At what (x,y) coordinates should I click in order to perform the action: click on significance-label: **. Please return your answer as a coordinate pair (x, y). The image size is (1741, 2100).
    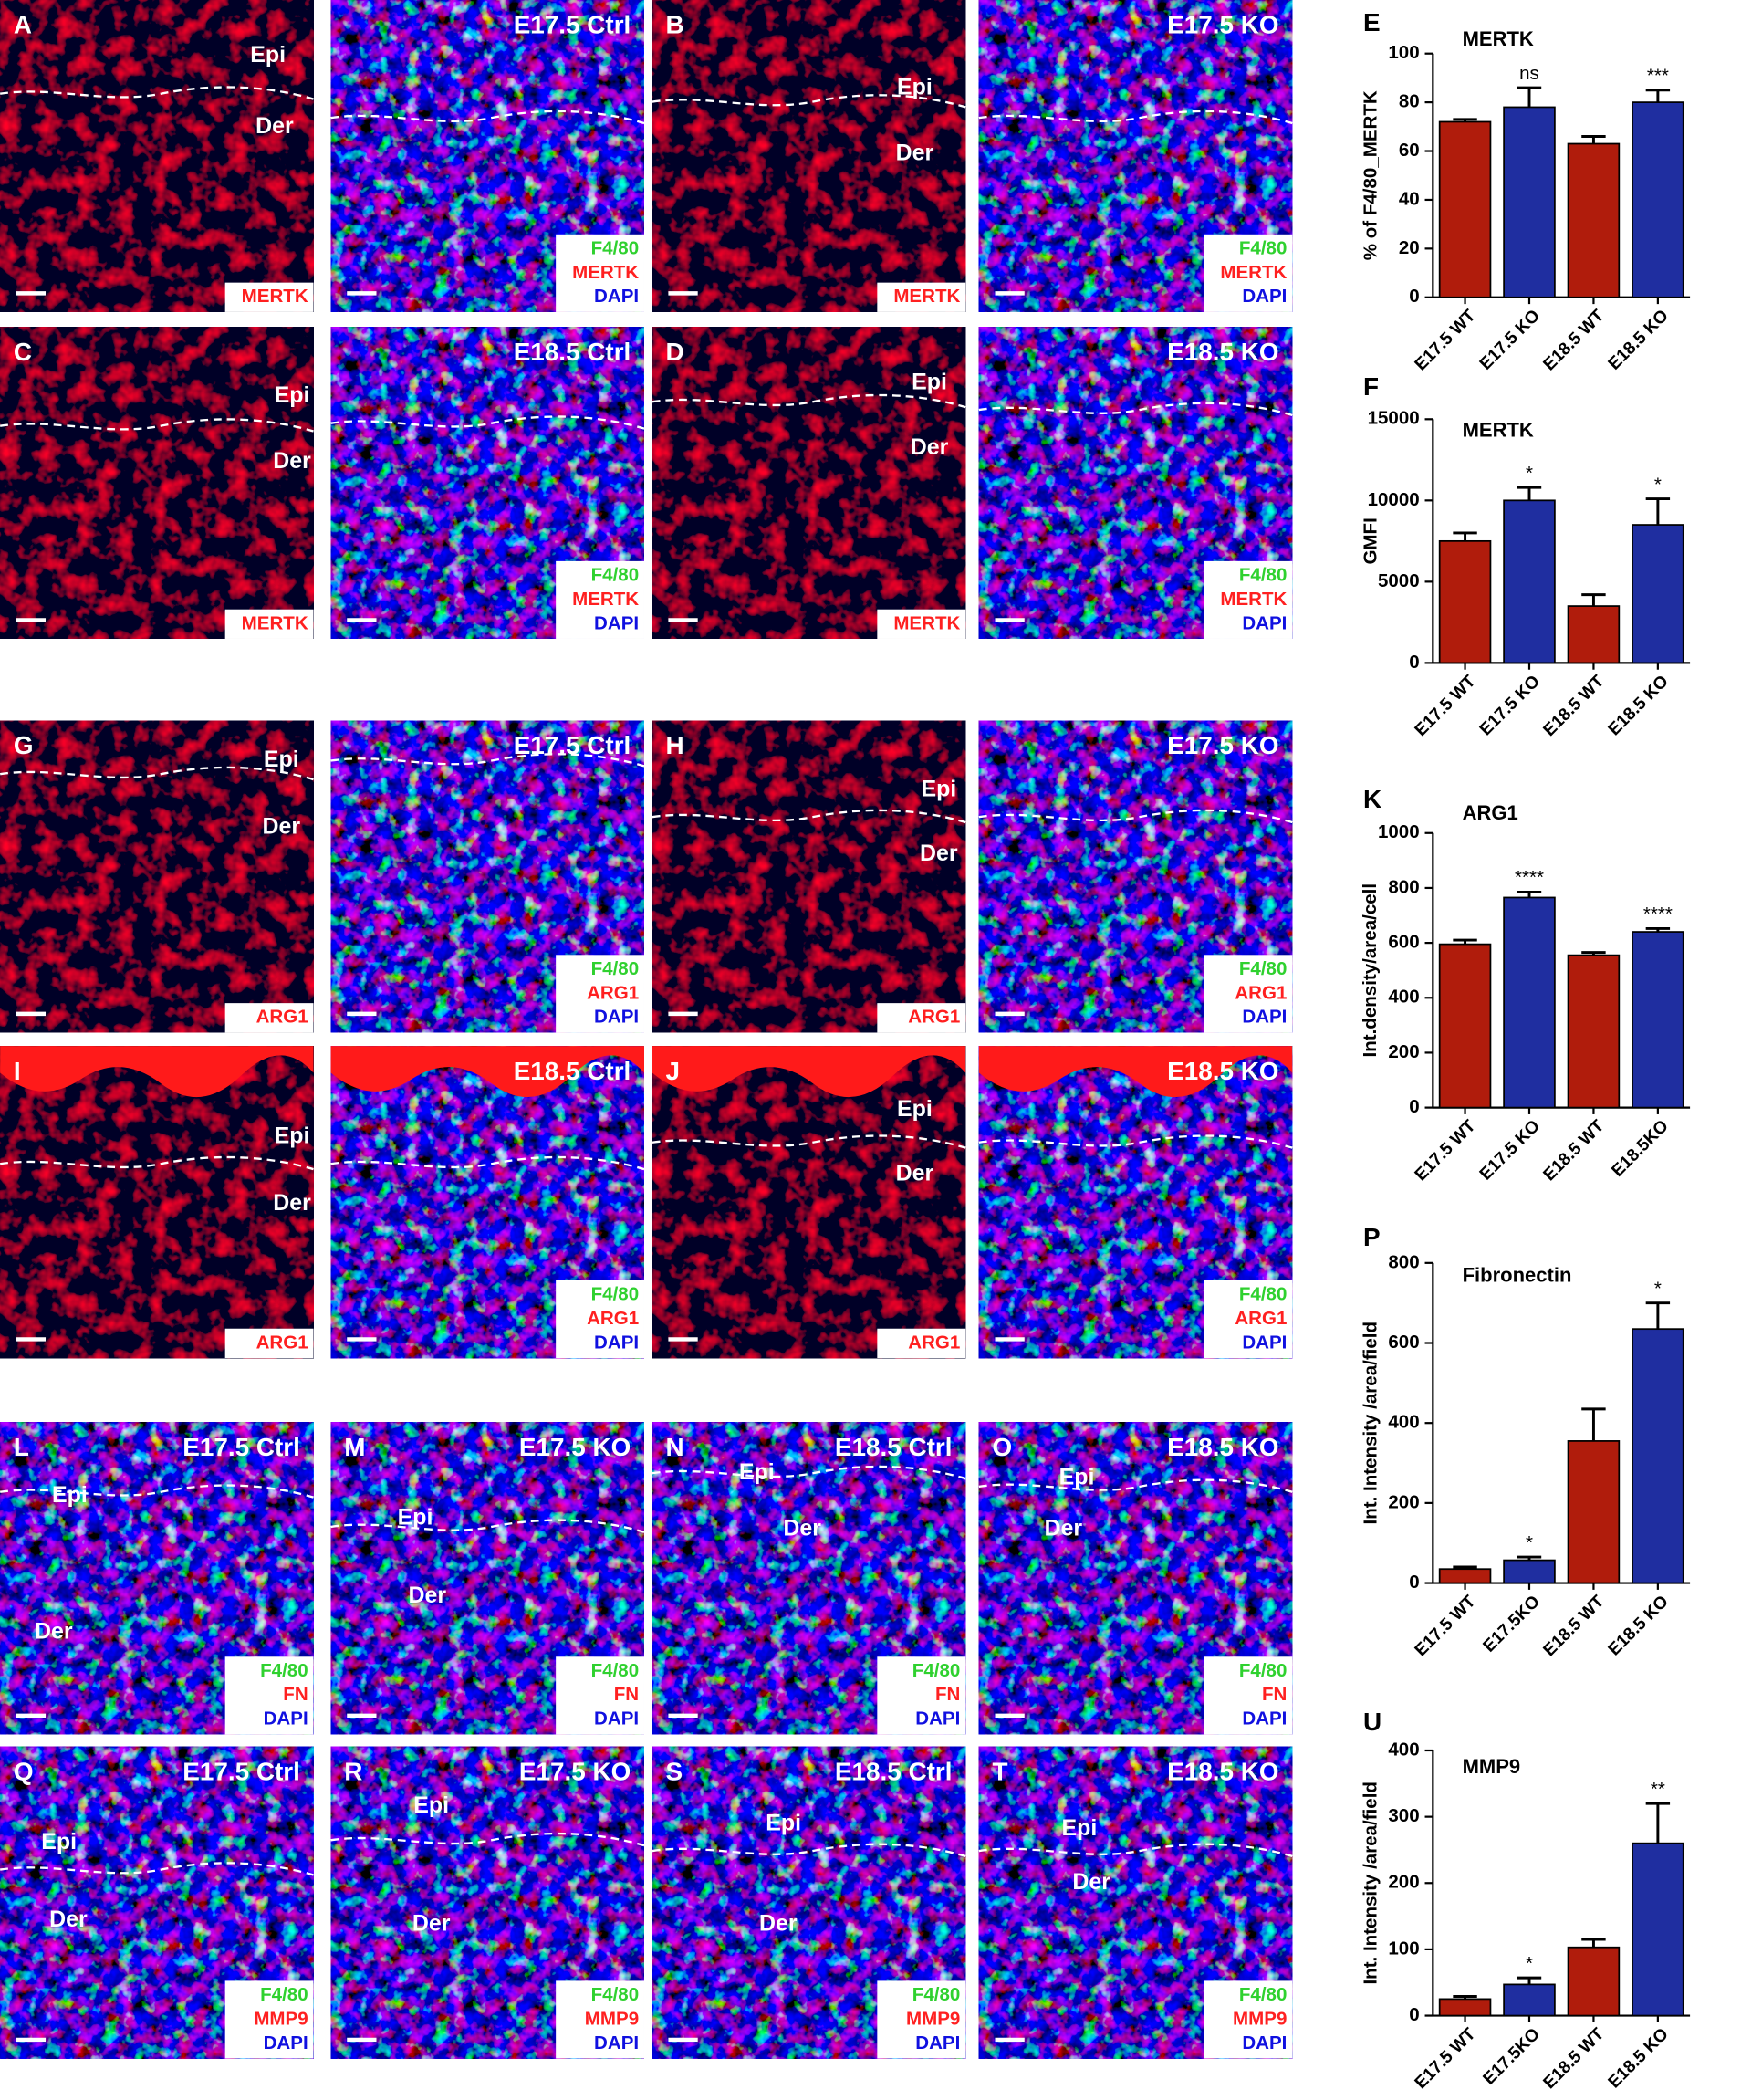
    Looking at the image, I should click on (1658, 1789).